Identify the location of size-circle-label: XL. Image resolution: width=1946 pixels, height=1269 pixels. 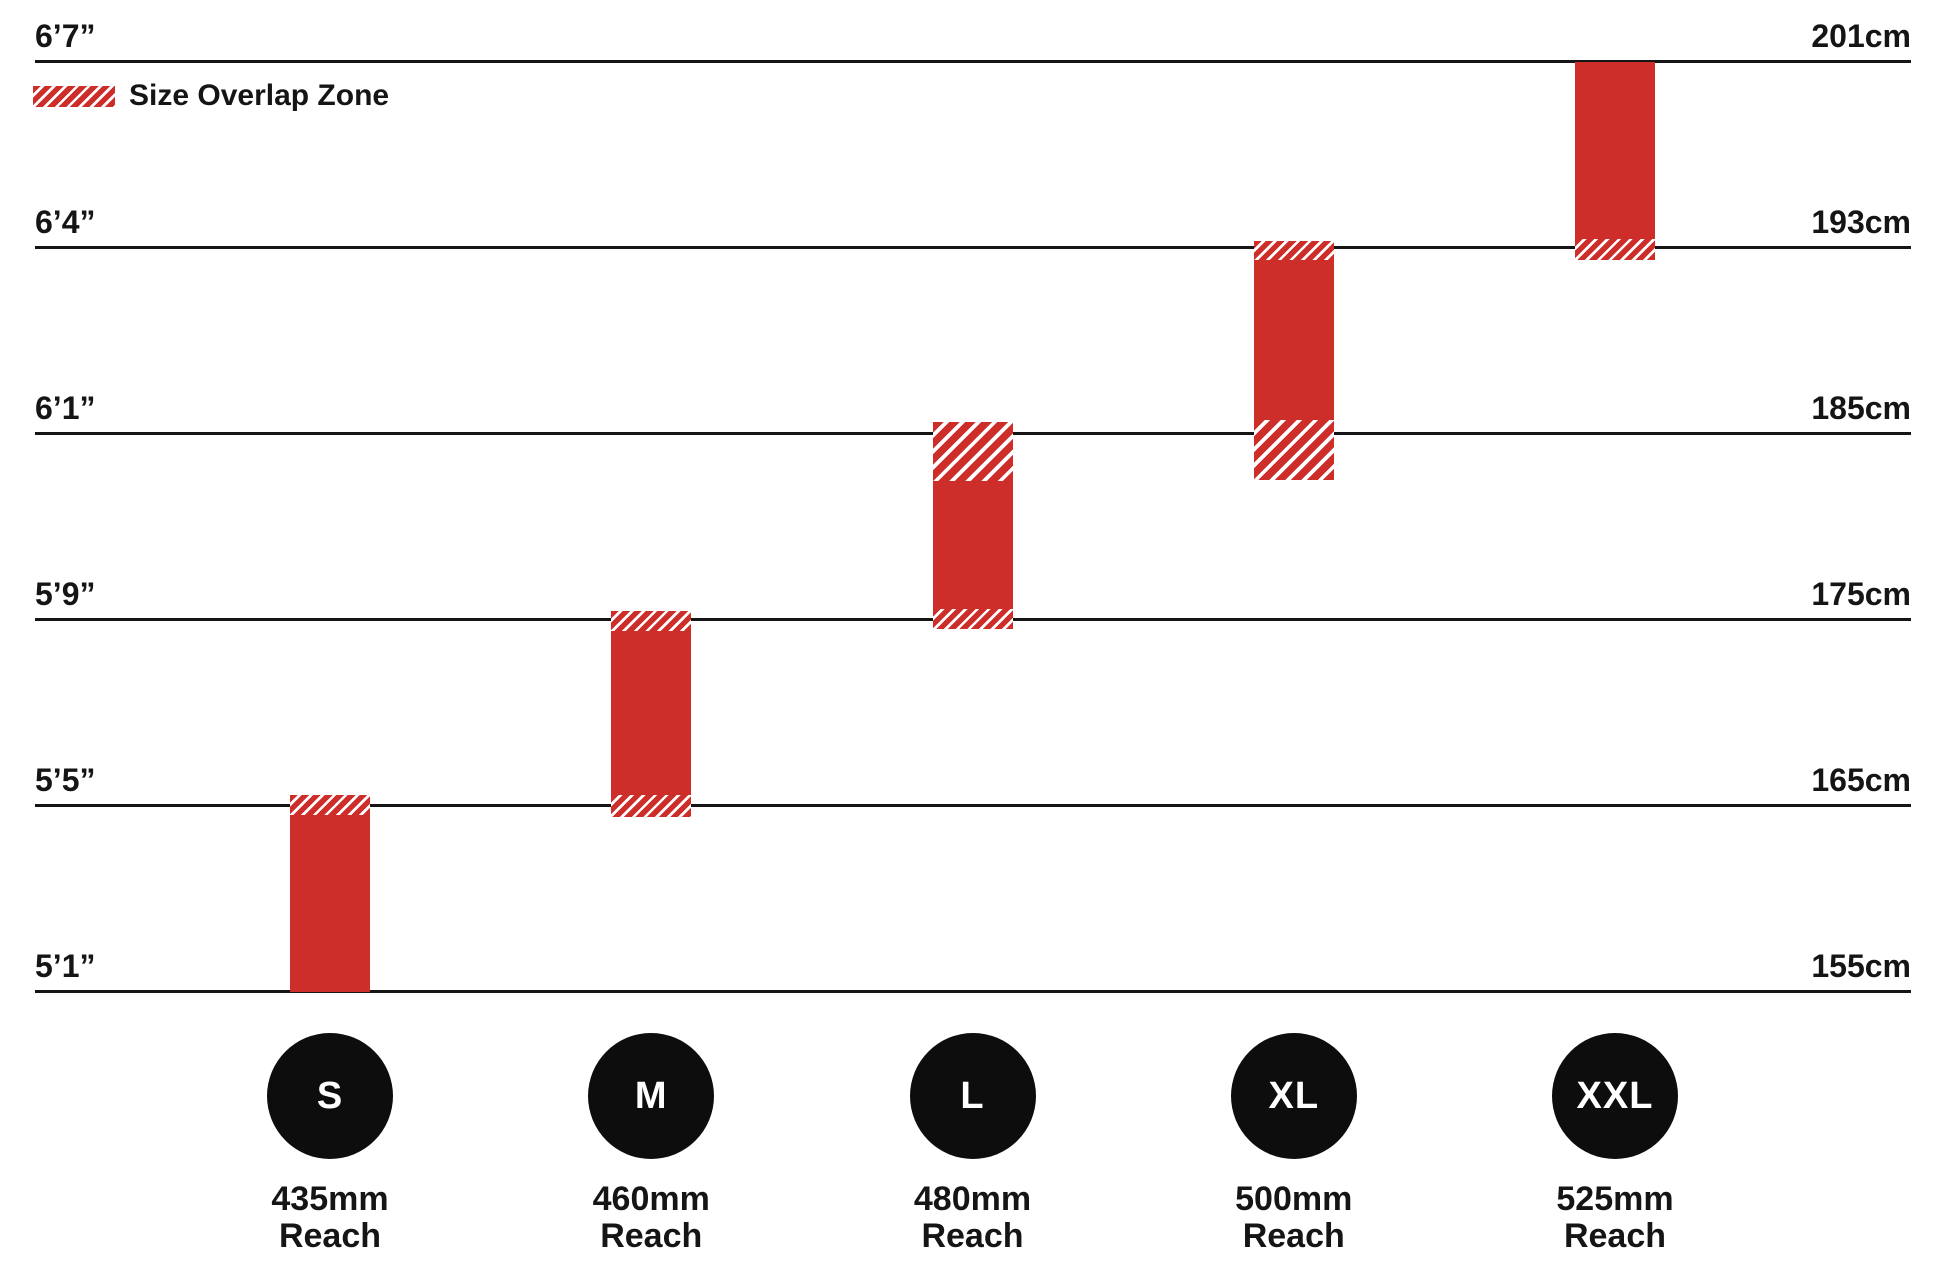
(1294, 1095).